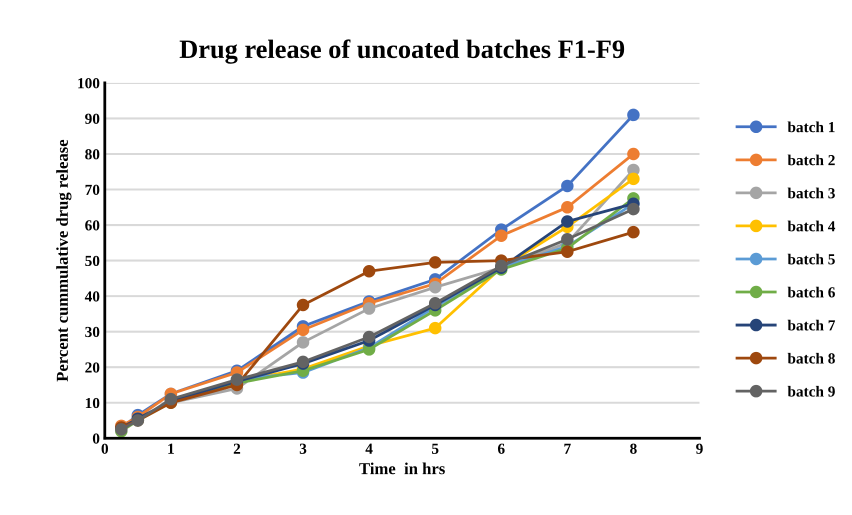  I want to click on y-tick-label: 50, so click(92, 261).